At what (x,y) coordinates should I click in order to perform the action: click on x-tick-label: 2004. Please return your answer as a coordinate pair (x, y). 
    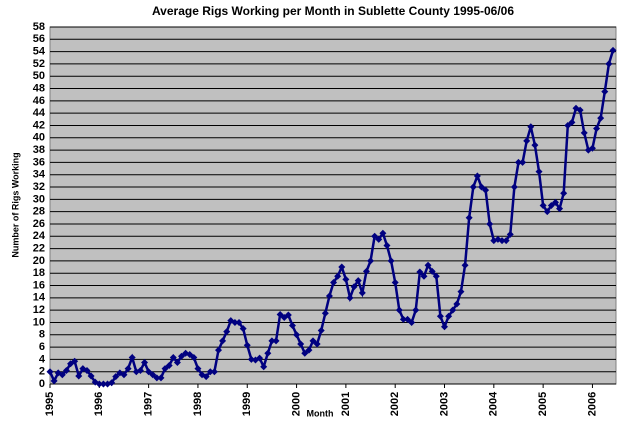
    Looking at the image, I should click on (494, 403).